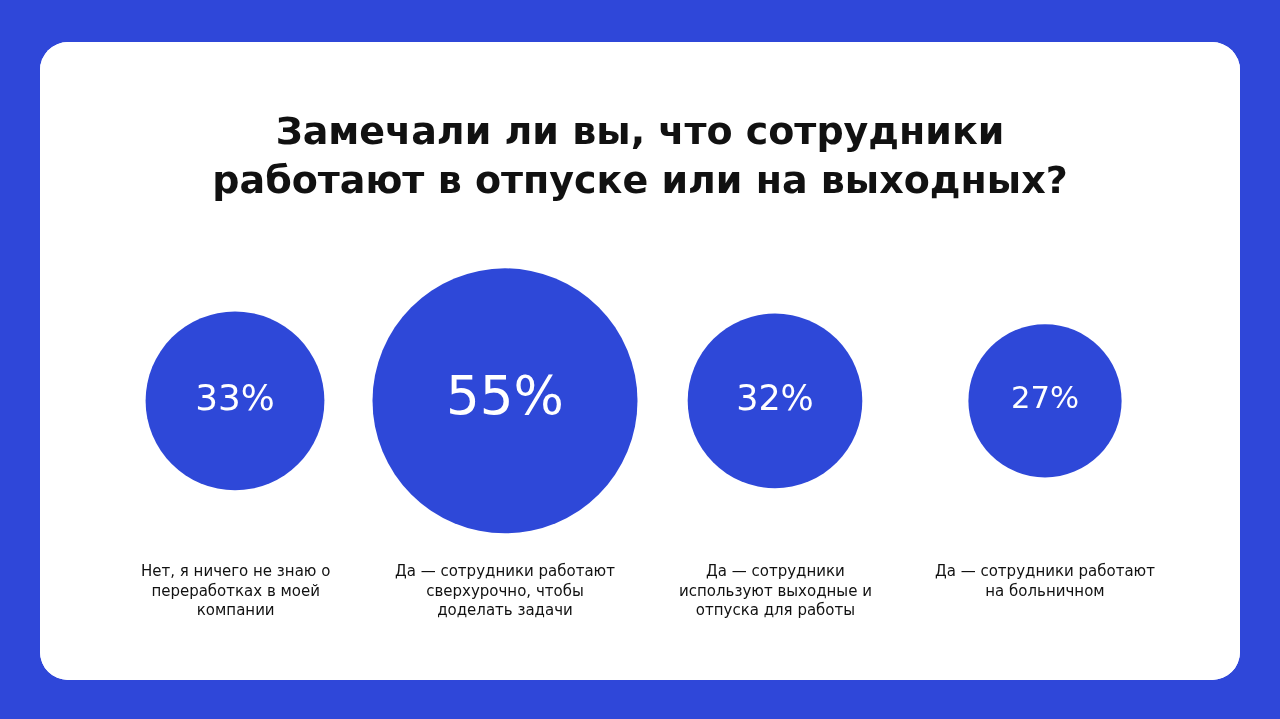  Describe the element at coordinates (505, 590) in the screenshot. I see `category-label: Да — сотрудники работают сверхурочно, чтобы доделать задачи` at that location.